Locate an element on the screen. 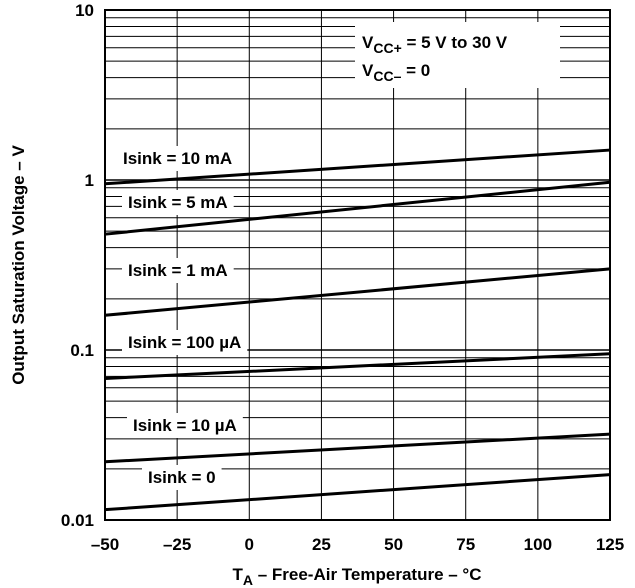 The width and height of the screenshot is (635, 588). y-tick-label: 0.01 is located at coordinates (77, 520).